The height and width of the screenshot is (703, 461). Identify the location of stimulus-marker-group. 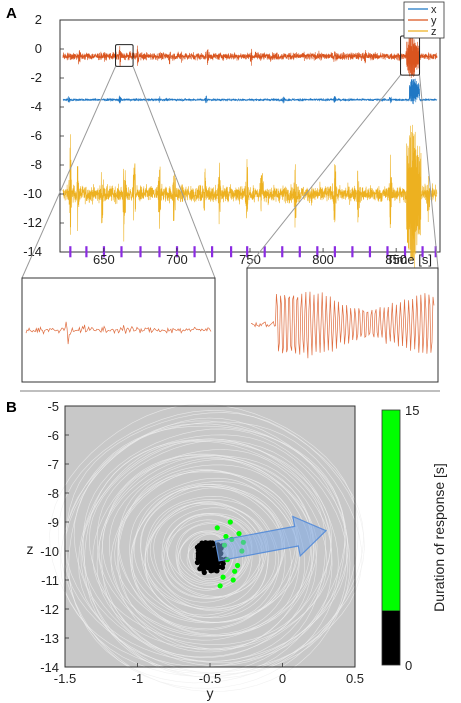
(253, 252).